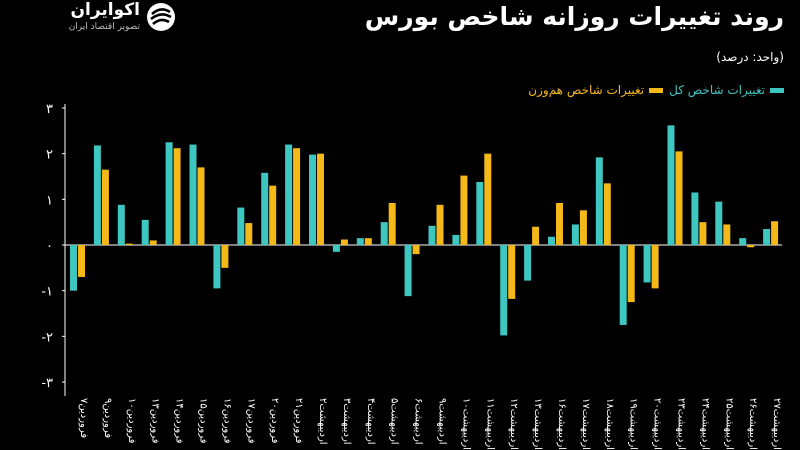 The image size is (800, 450). I want to click on x-tick-label: اردیبهشت۲۰, so click(657, 424).